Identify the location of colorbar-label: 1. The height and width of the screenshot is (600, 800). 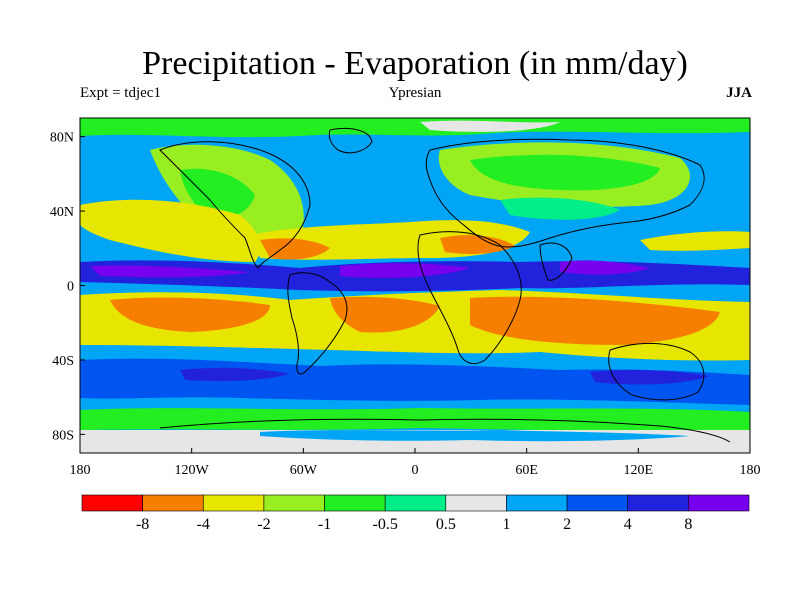
(506, 524).